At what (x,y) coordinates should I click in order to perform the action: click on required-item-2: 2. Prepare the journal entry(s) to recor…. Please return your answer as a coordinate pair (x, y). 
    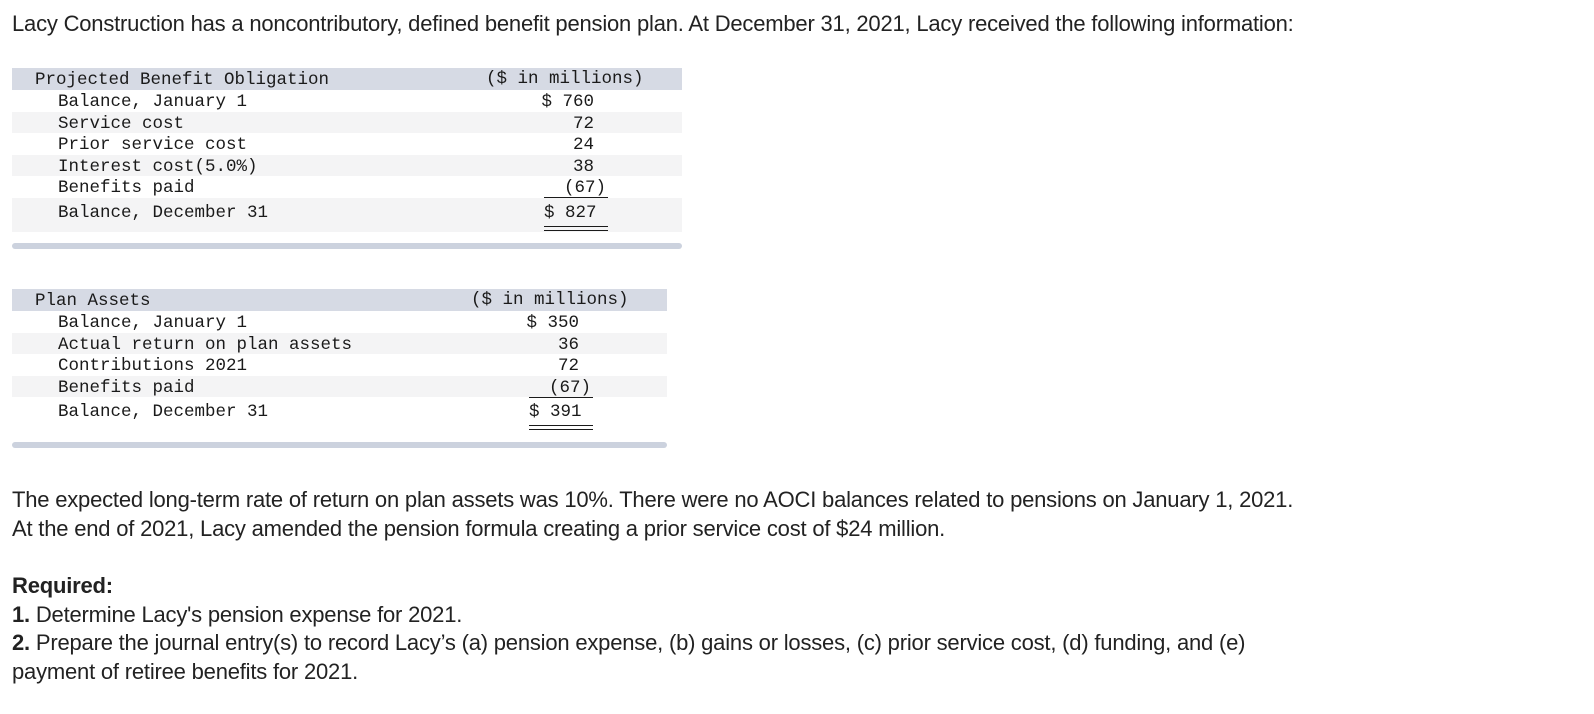
    Looking at the image, I should click on (628, 643).